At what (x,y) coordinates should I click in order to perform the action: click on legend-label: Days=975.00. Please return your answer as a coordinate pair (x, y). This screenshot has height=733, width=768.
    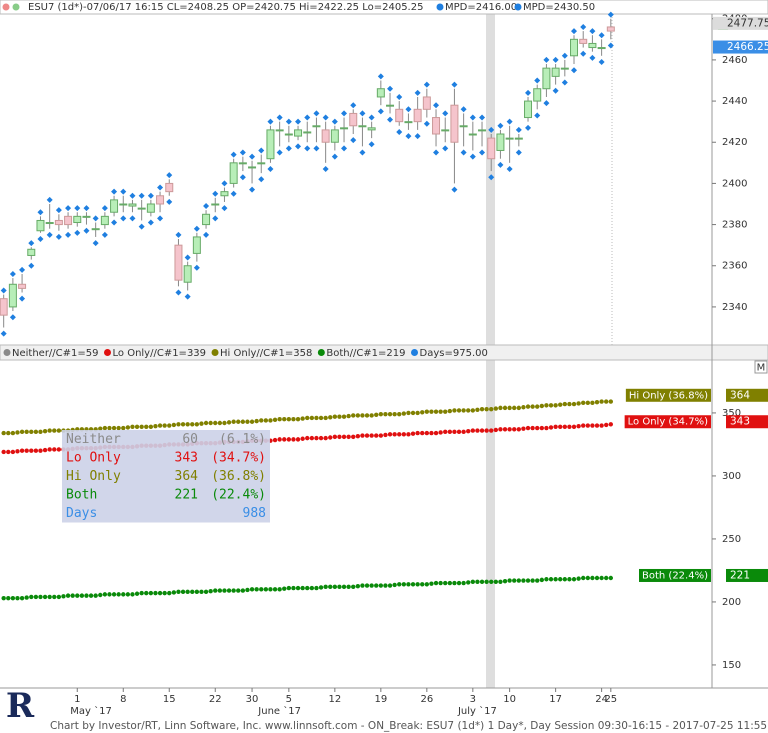
    Looking at the image, I should click on (454, 353).